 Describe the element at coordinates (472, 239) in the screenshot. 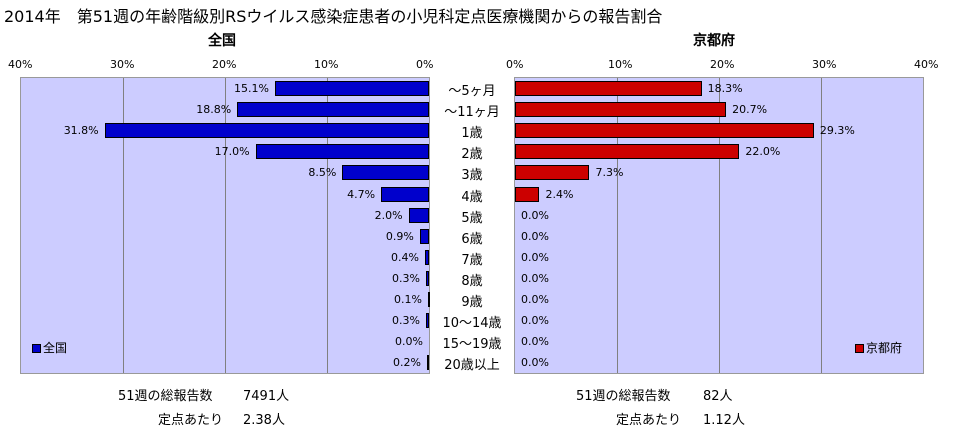

I see `category-label: 6歳` at that location.